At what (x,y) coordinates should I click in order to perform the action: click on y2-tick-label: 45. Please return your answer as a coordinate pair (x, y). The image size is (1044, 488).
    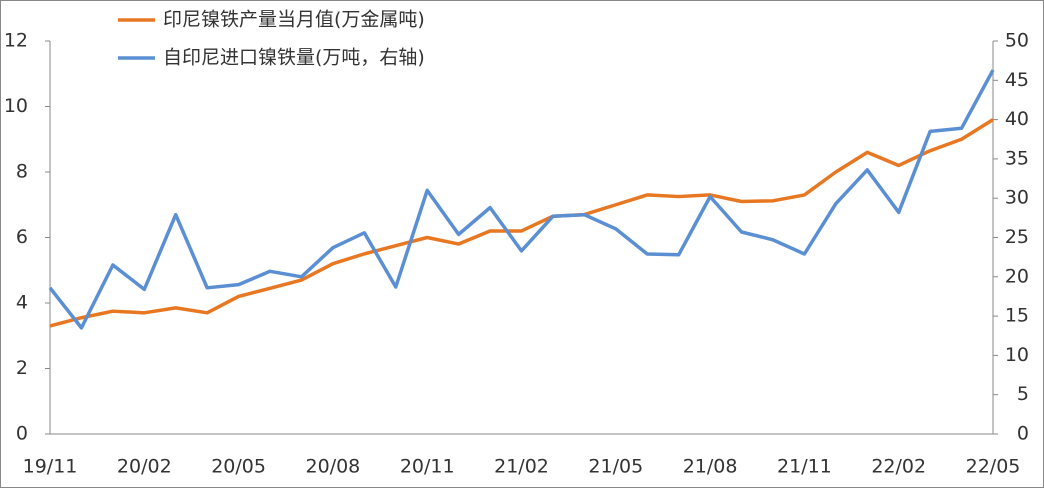
    Looking at the image, I should click on (1017, 80).